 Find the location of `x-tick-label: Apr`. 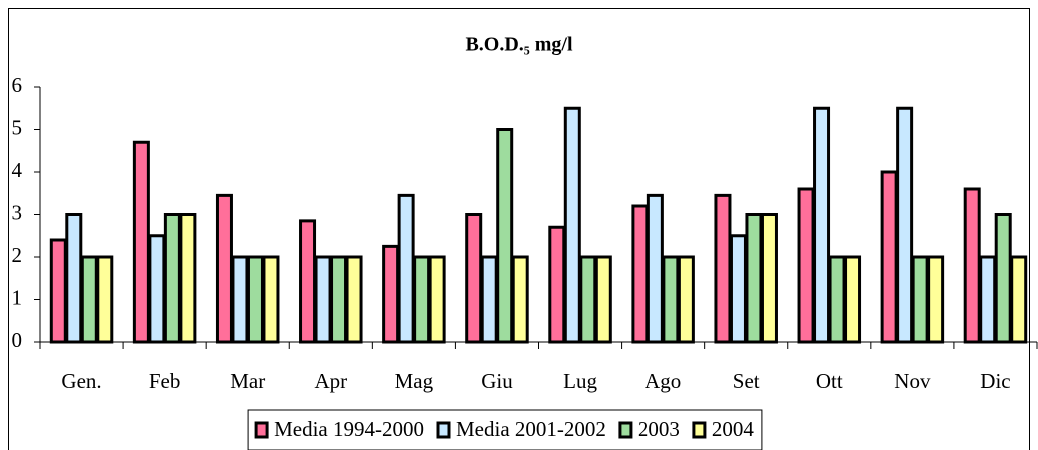

x-tick-label: Apr is located at coordinates (330, 381).